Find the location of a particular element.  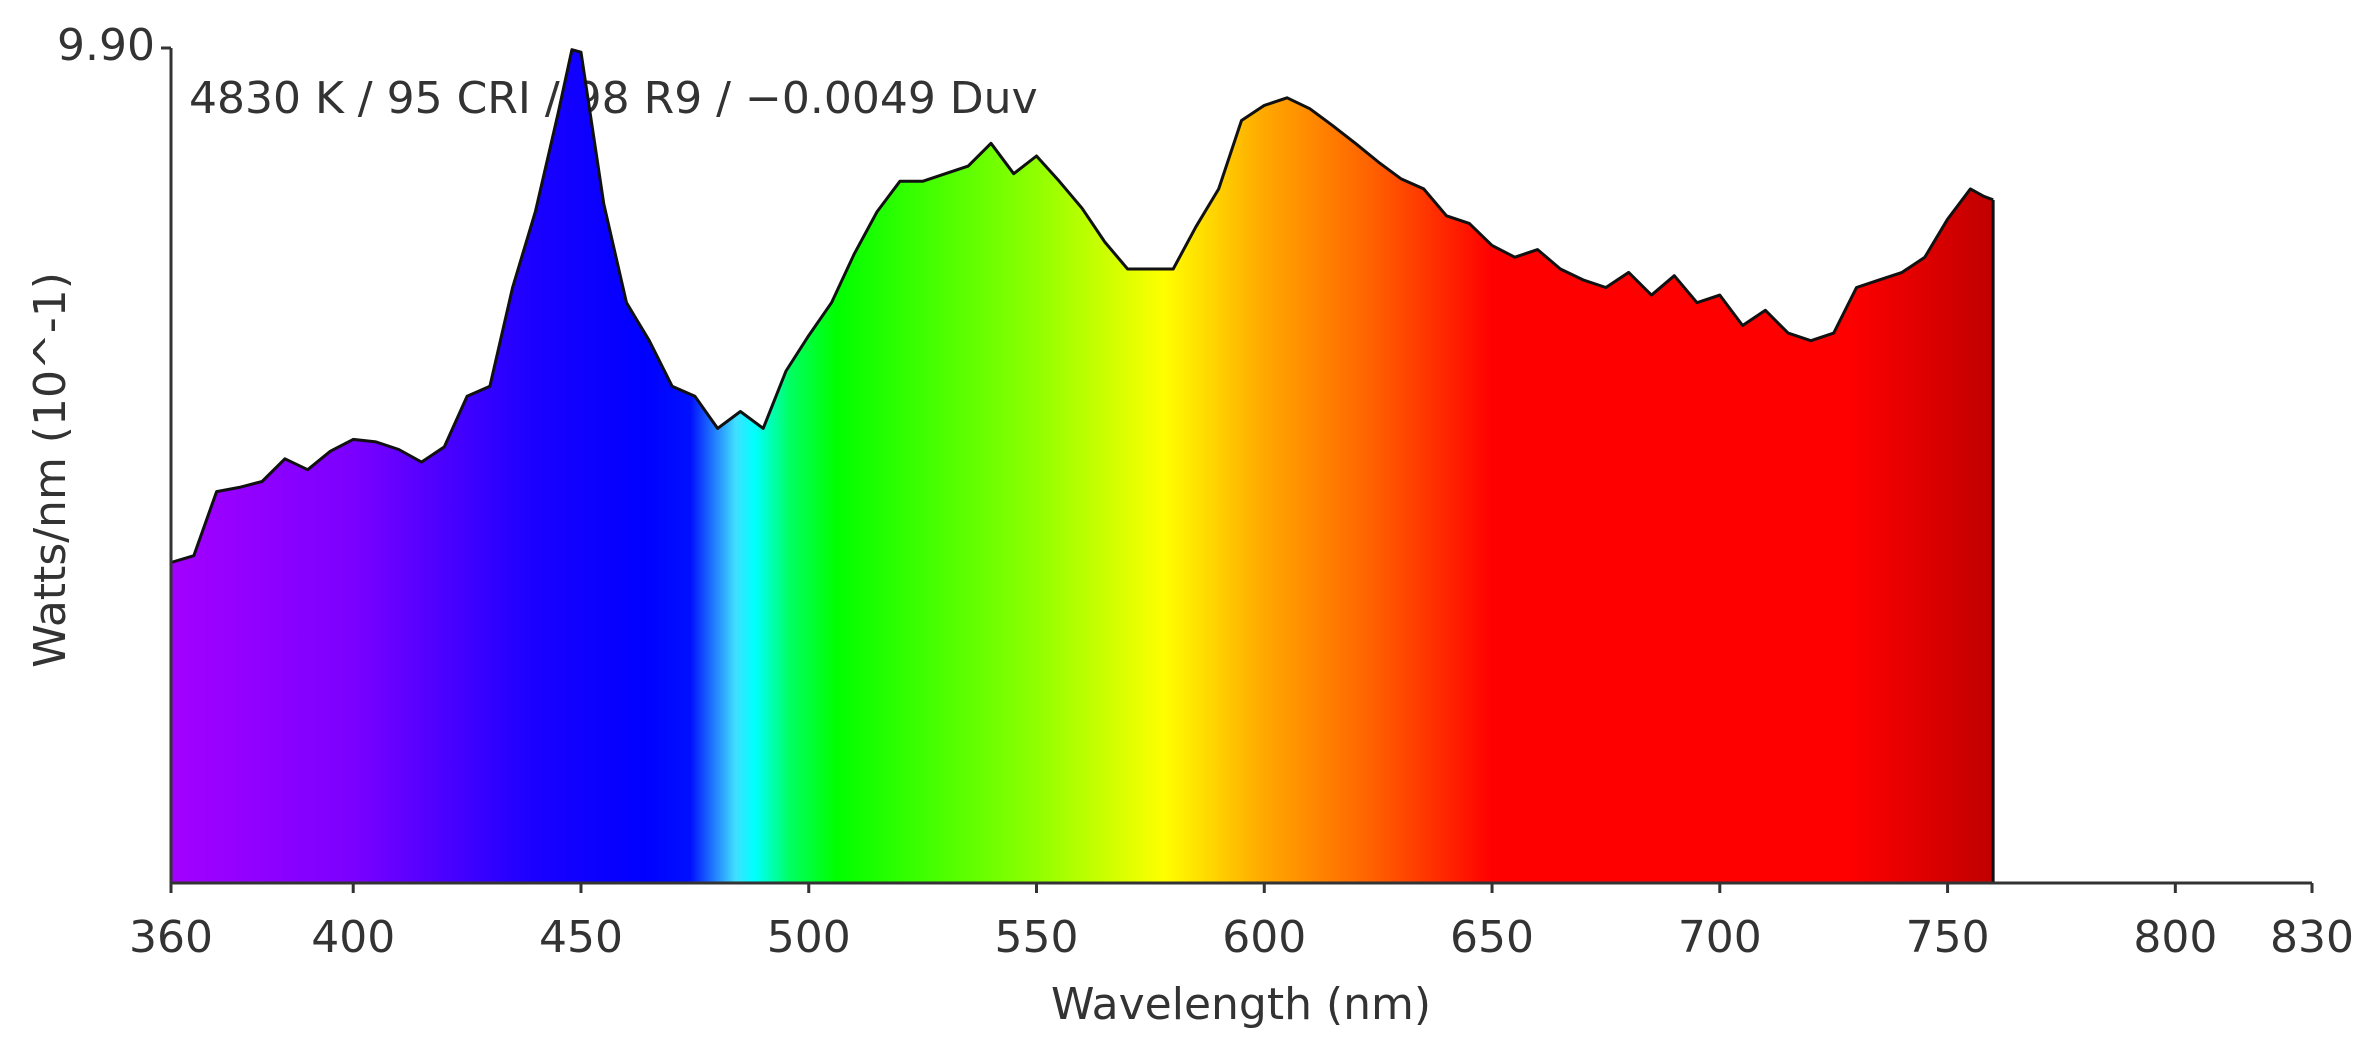

x-tick-label: 500 is located at coordinates (809, 937).